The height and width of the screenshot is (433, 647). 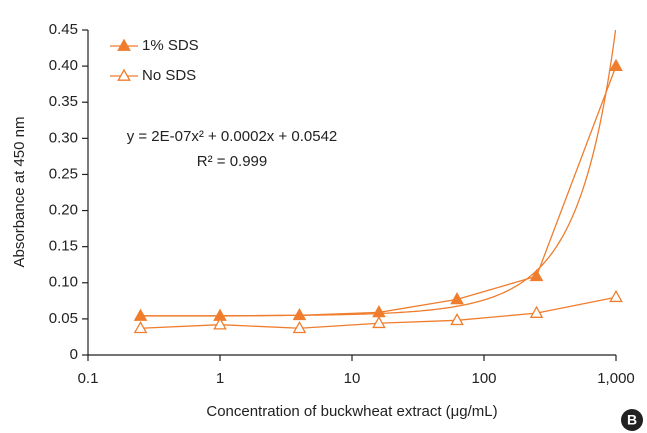 I want to click on x-tick-label: 1, so click(x=220, y=378).